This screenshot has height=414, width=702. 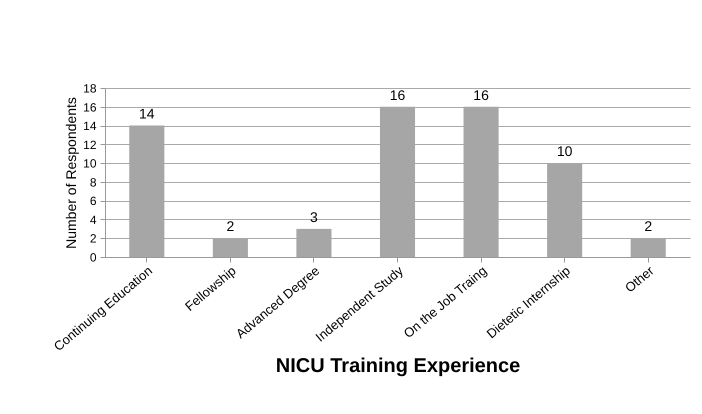 I want to click on y-tick-label: 12, so click(x=90, y=145).